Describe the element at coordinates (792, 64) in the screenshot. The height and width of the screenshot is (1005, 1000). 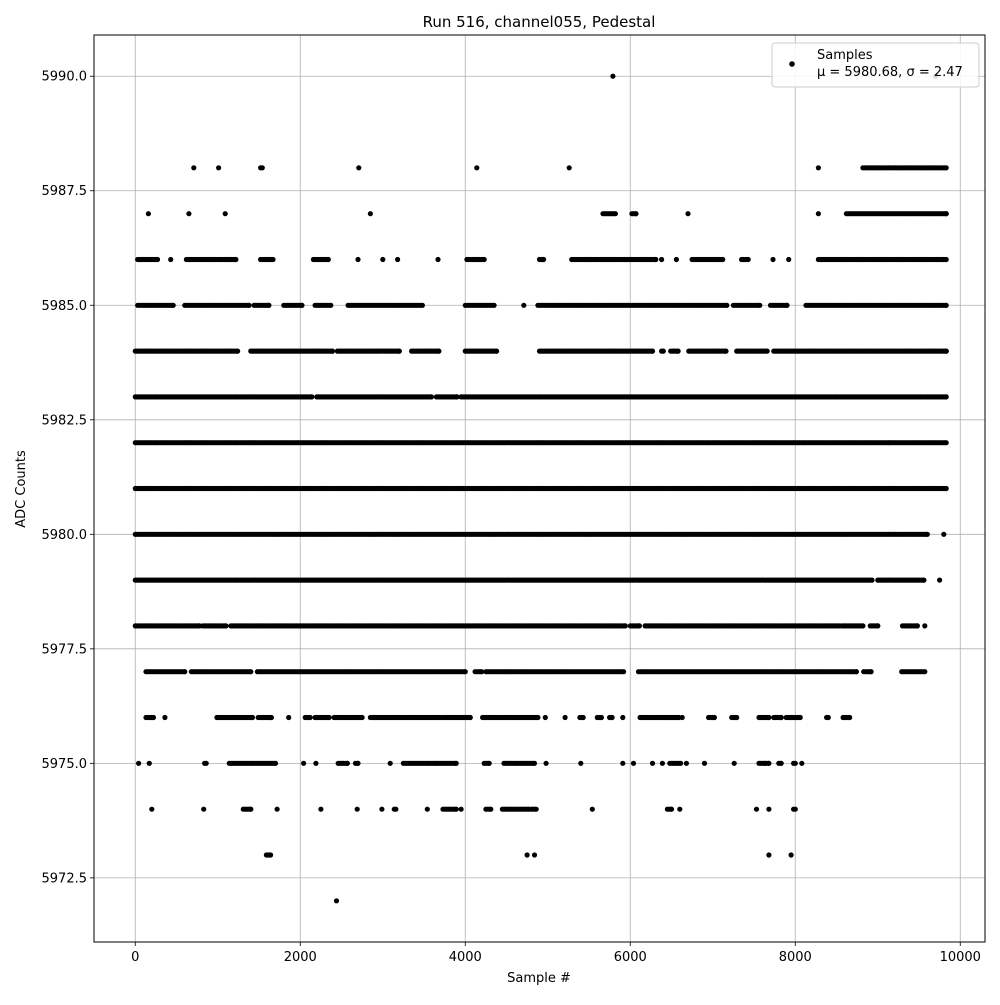
I see `legend-marker` at that location.